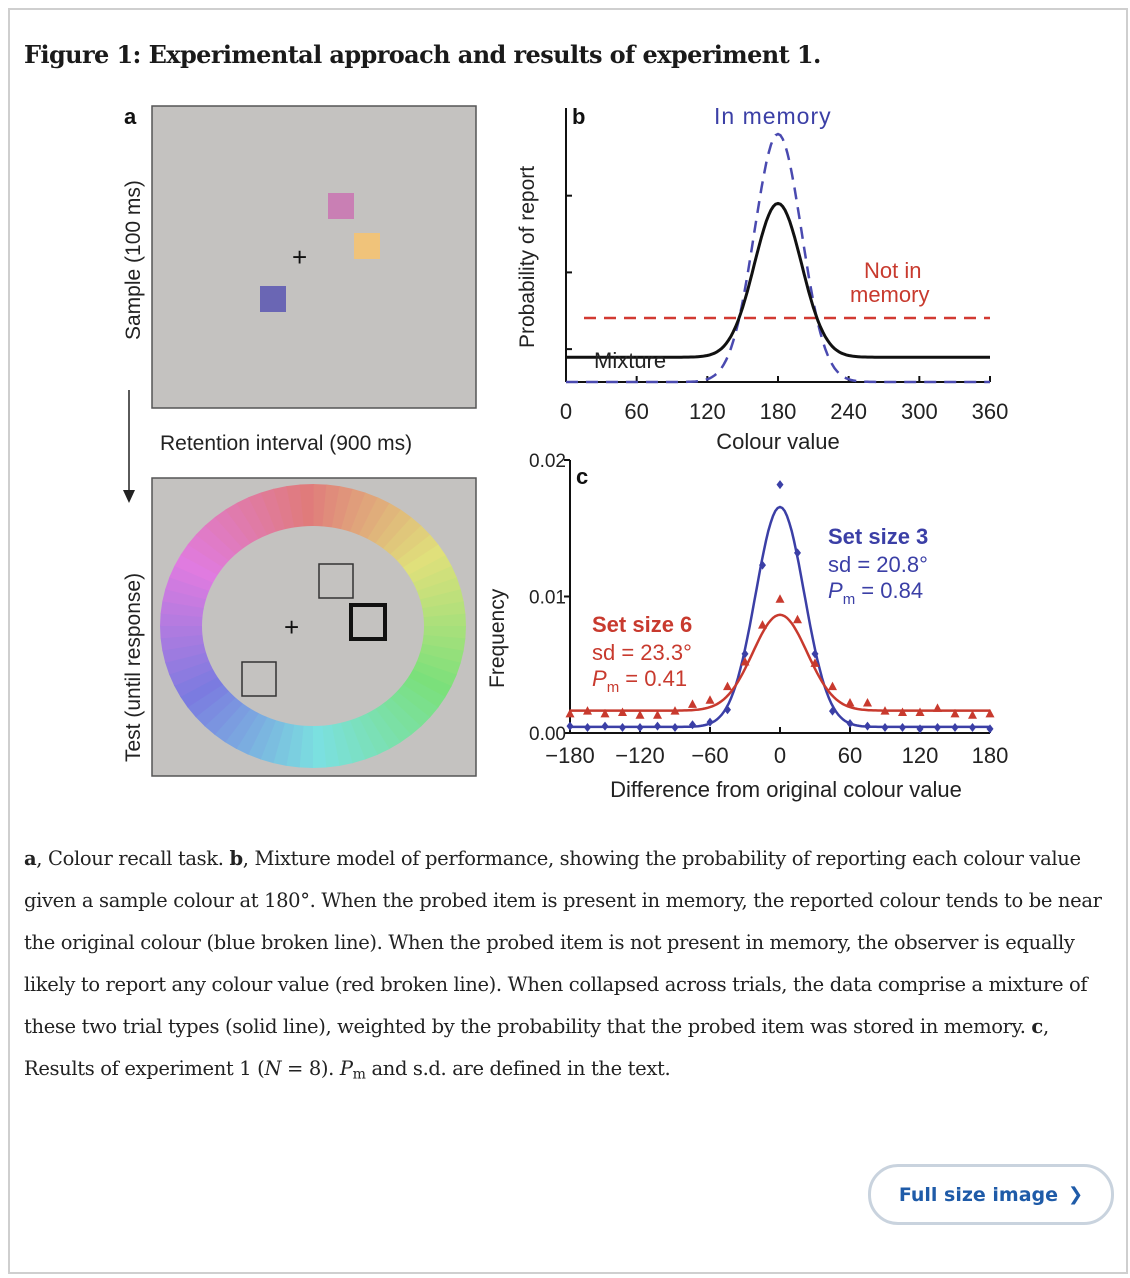 The image size is (1130, 1278). What do you see at coordinates (919, 411) in the screenshot?
I see `panel-b-x-tick-label: 300` at bounding box center [919, 411].